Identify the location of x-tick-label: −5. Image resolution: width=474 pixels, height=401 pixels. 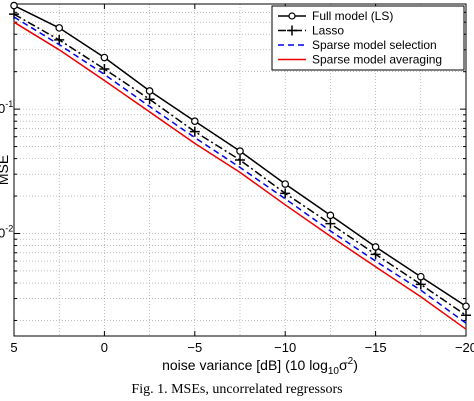
(194, 347).